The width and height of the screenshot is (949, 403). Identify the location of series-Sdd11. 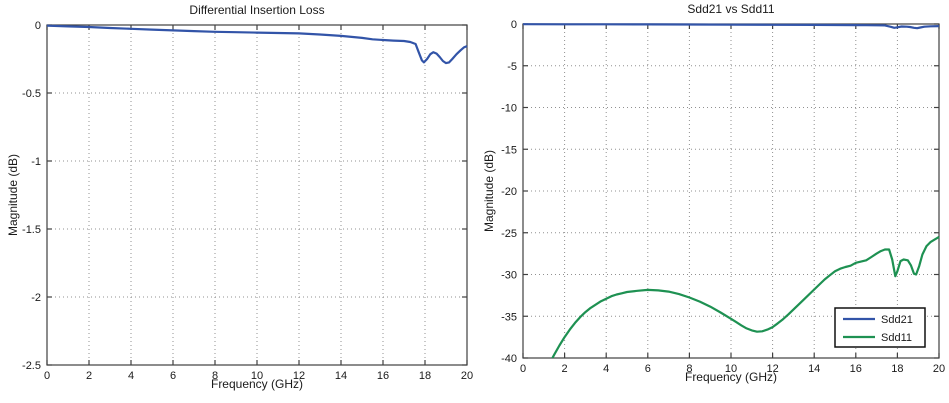
(745, 296).